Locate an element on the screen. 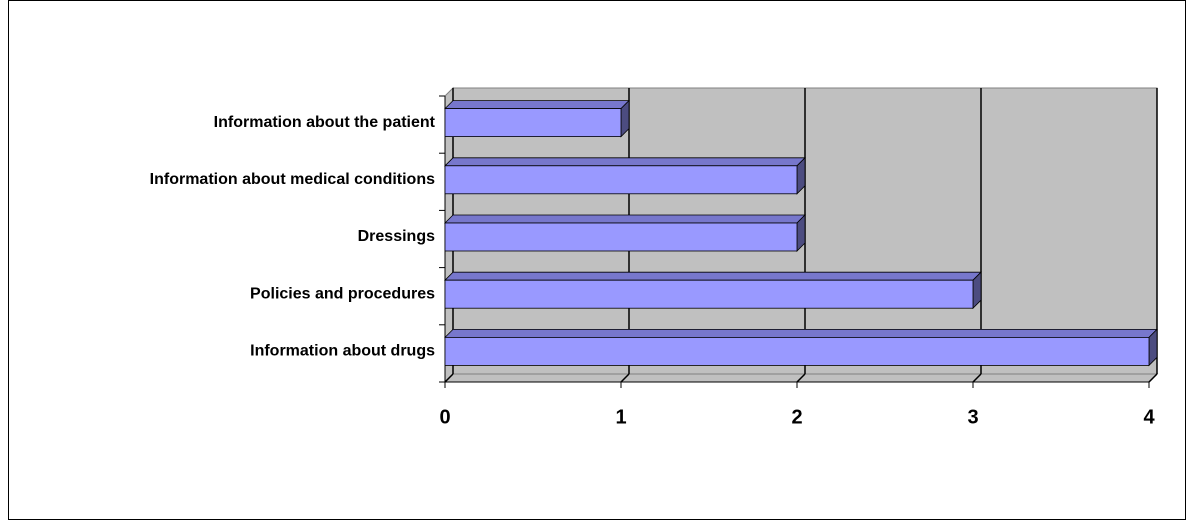 The height and width of the screenshot is (520, 1194). x-tick-label: 4 is located at coordinates (1149, 417).